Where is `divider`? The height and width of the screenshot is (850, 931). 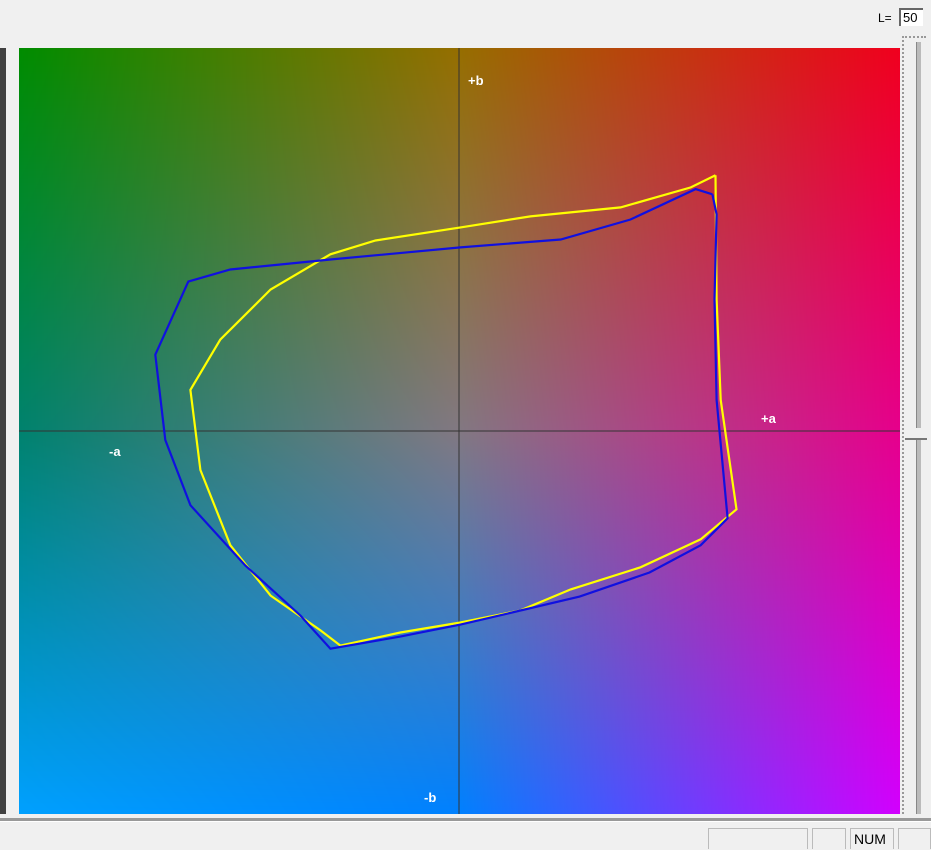
divider is located at coordinates (465, 820).